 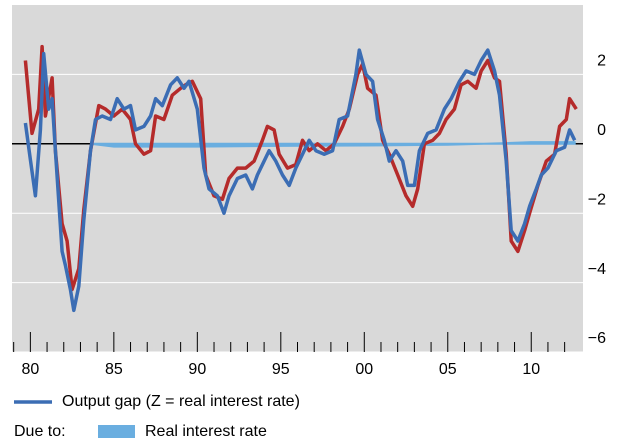 What do you see at coordinates (116, 431) in the screenshot?
I see `legend-swatch` at bounding box center [116, 431].